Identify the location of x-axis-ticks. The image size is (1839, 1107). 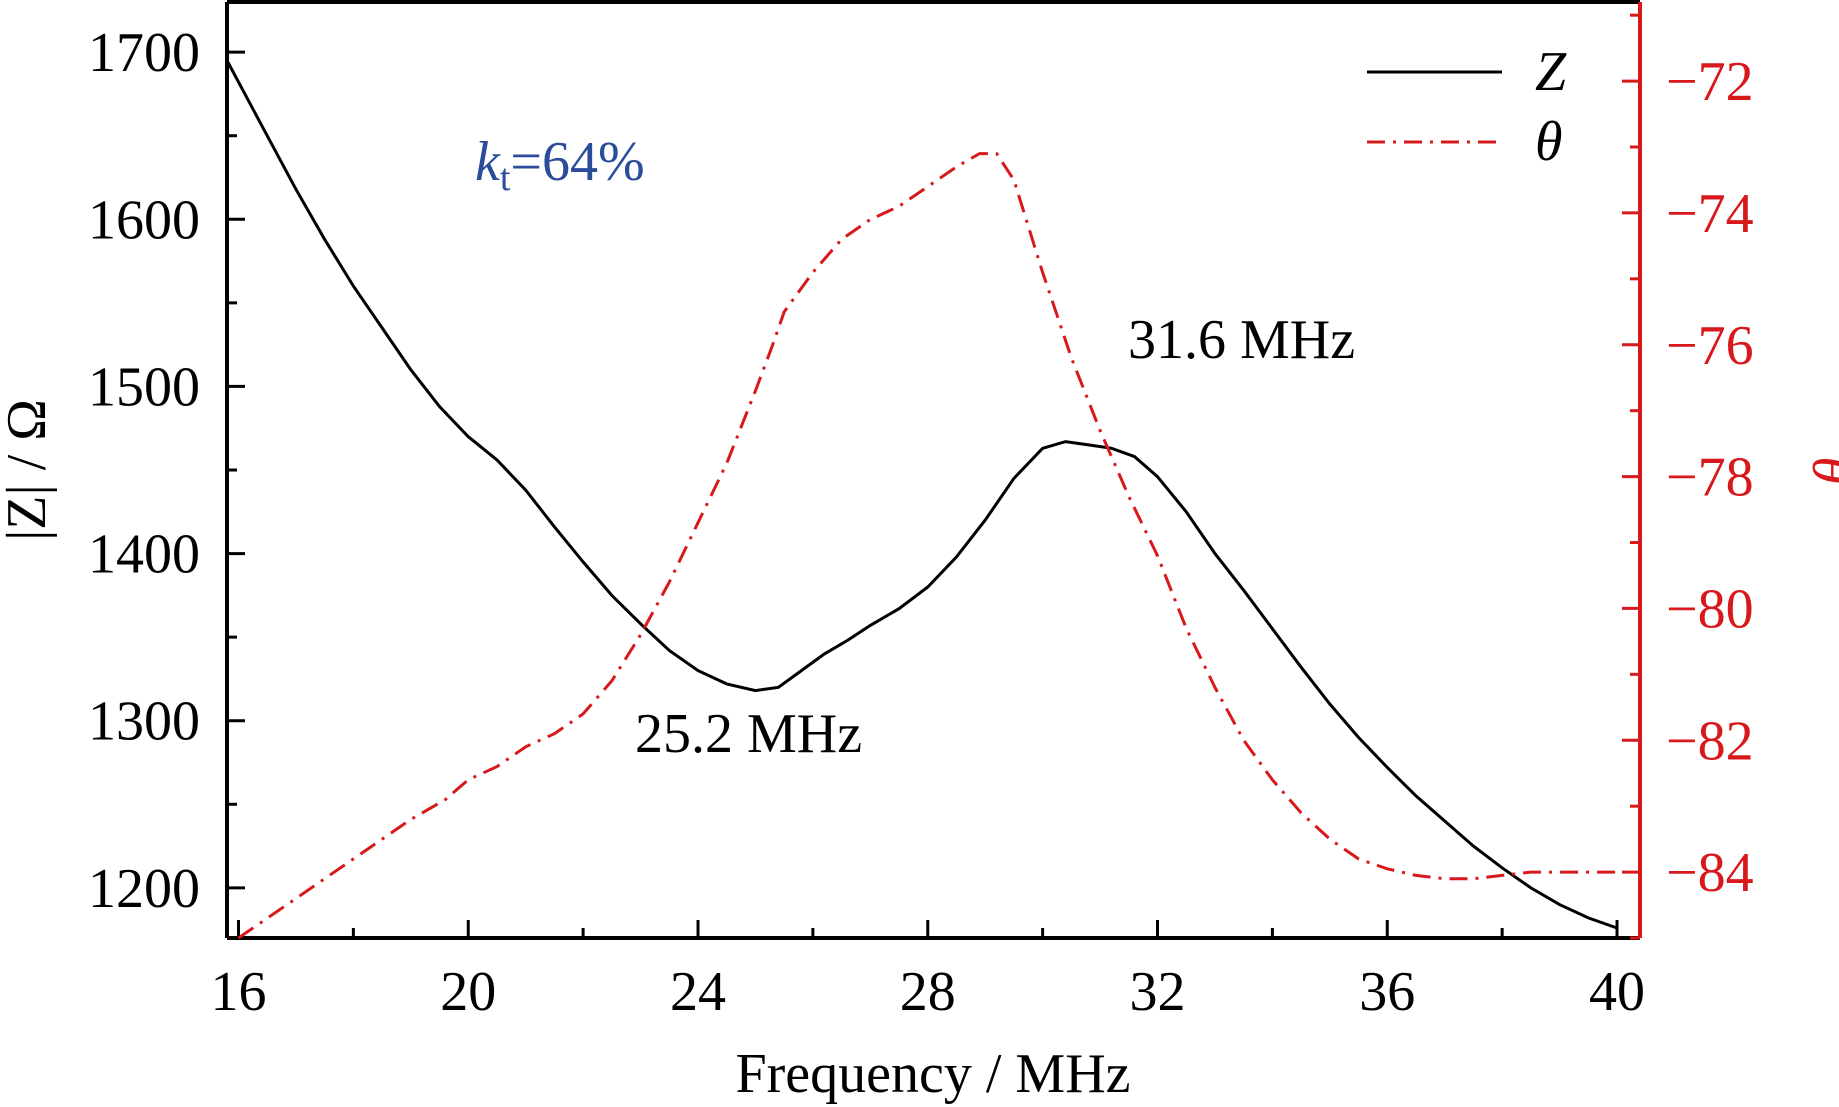
(927, 929).